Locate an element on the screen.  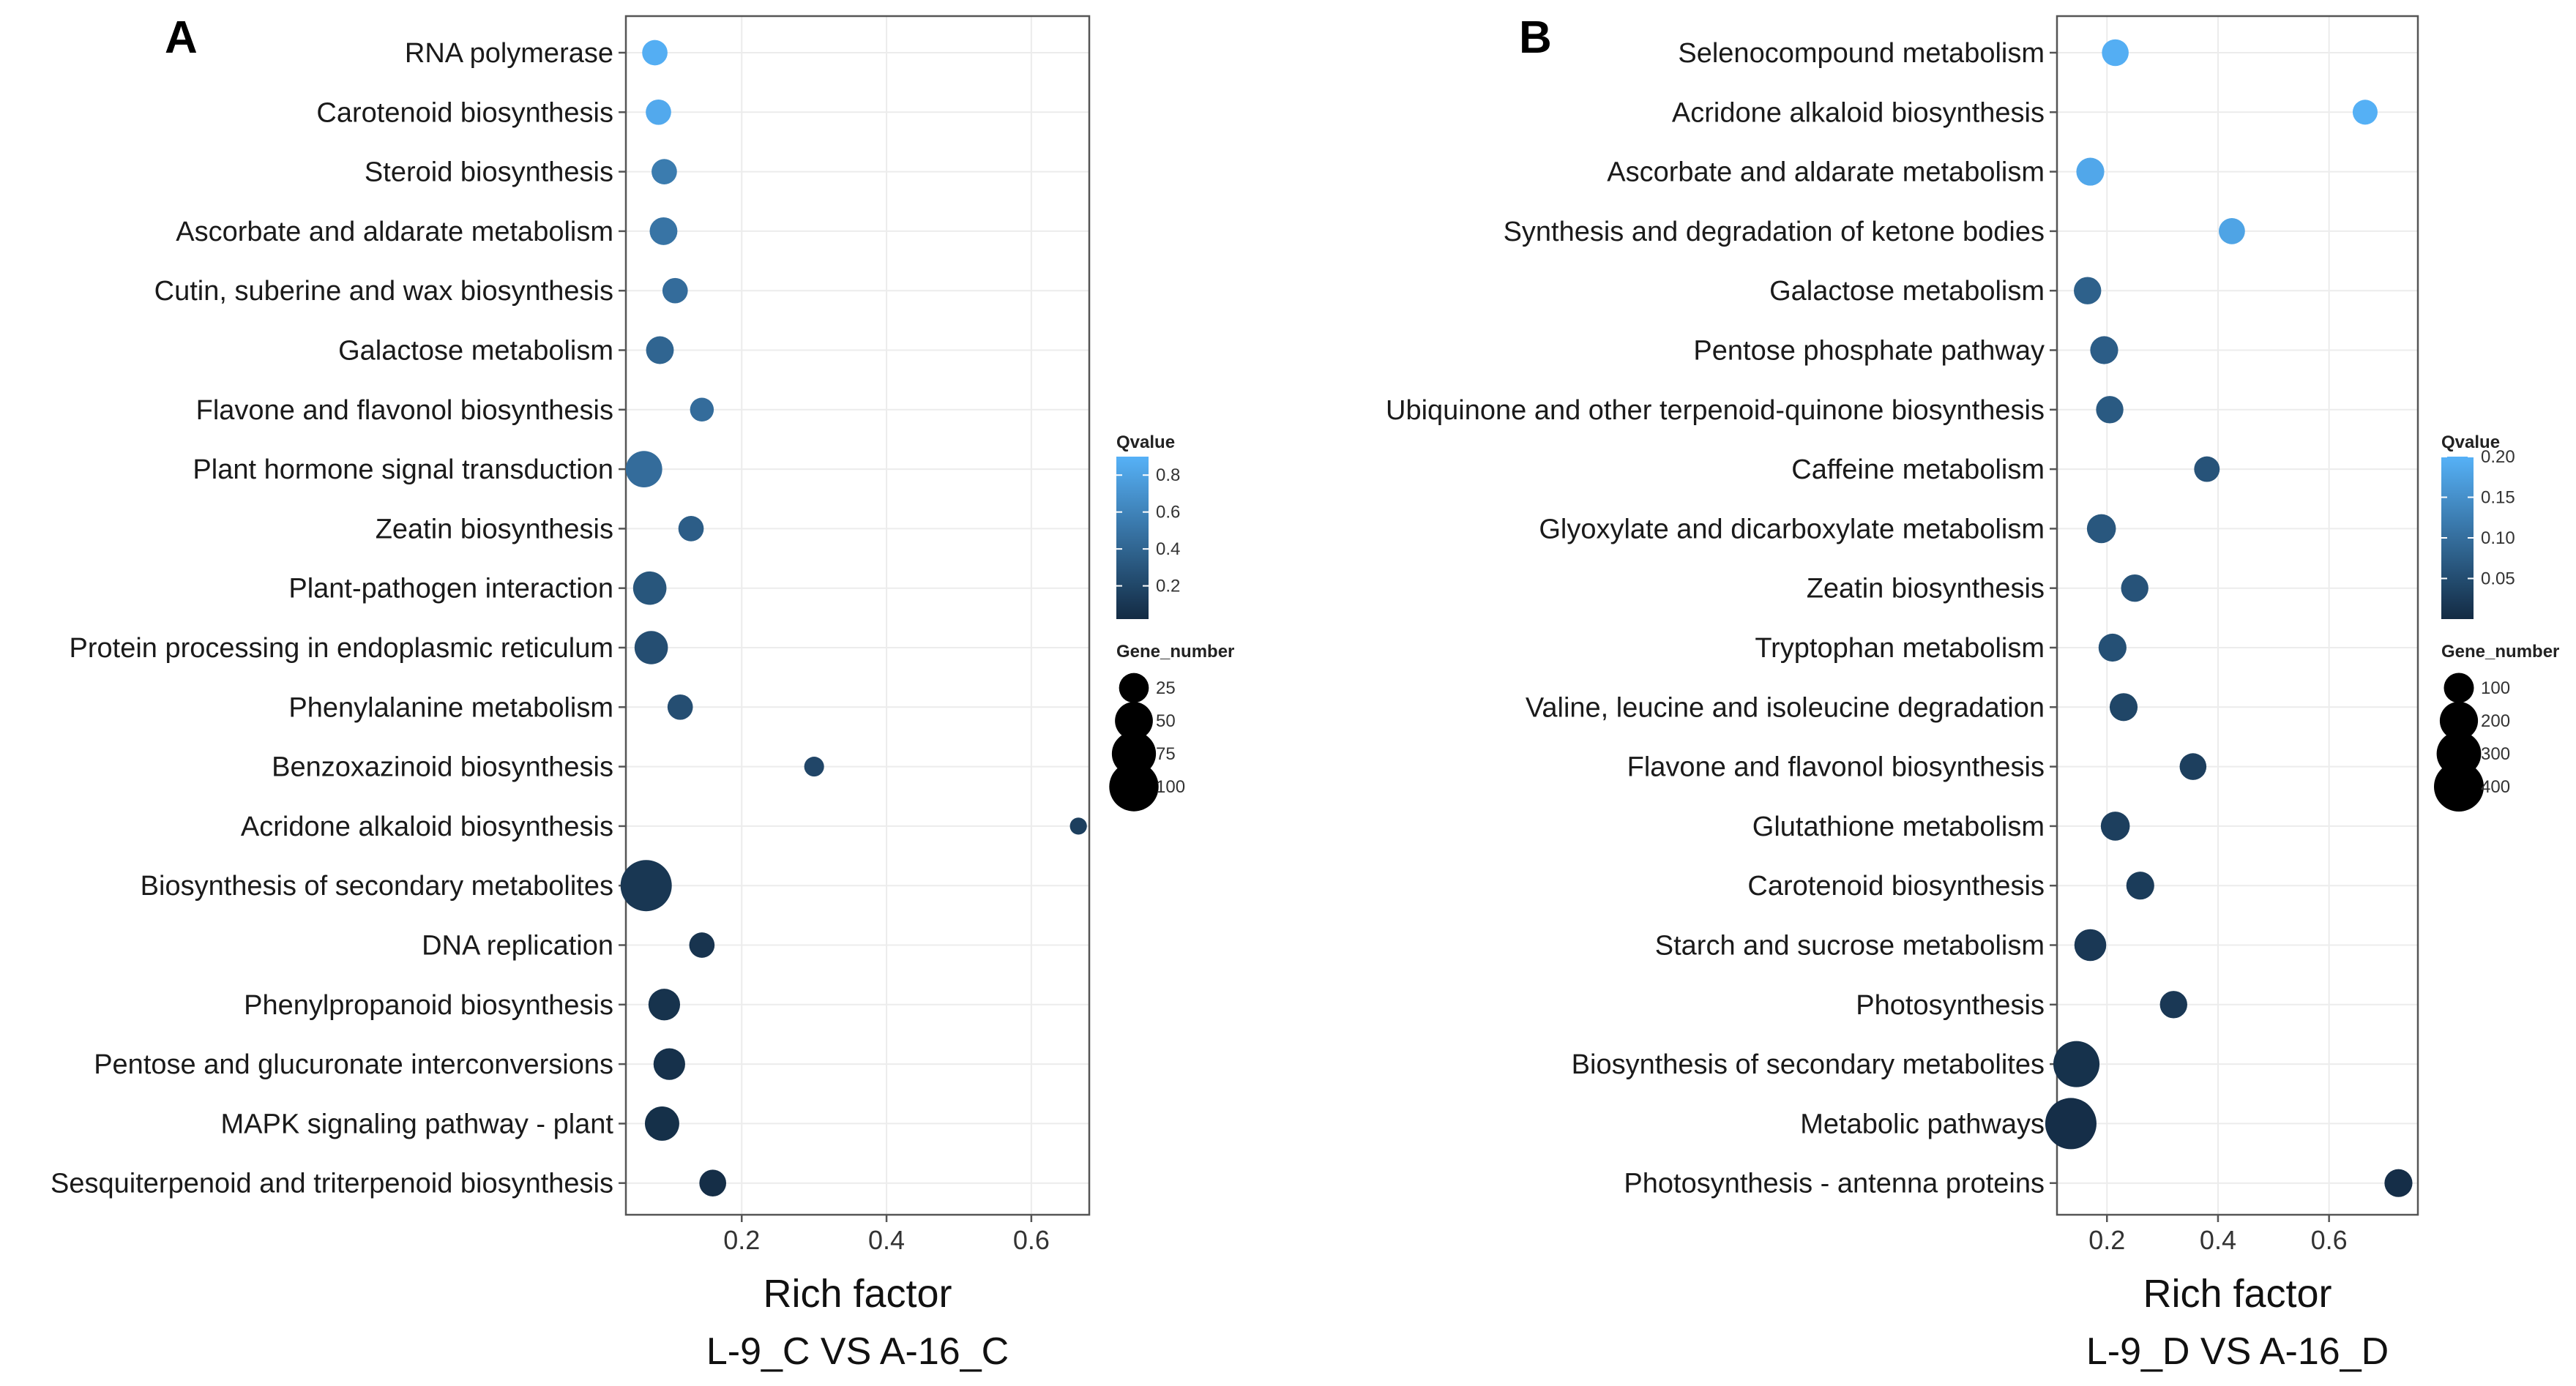
y-tick-label: DNA replication is located at coordinates (517, 946).